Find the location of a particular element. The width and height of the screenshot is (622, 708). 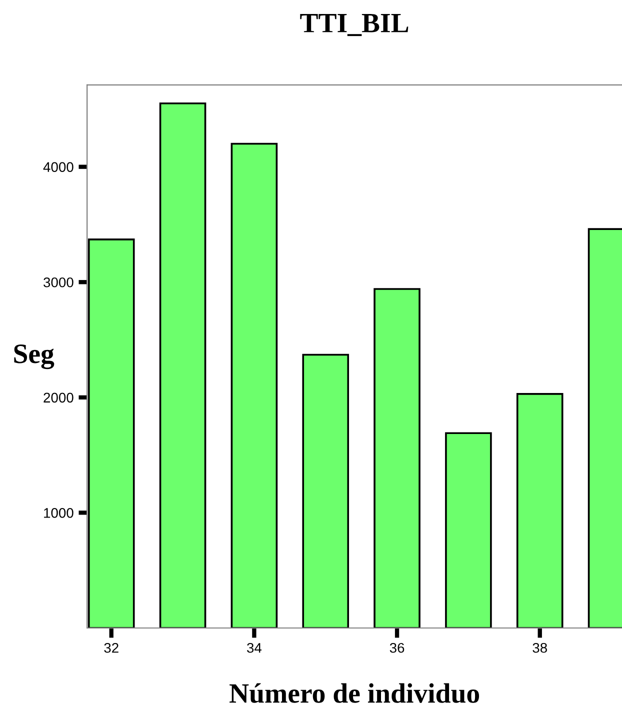

x-tick-label: 32 is located at coordinates (111, 647).